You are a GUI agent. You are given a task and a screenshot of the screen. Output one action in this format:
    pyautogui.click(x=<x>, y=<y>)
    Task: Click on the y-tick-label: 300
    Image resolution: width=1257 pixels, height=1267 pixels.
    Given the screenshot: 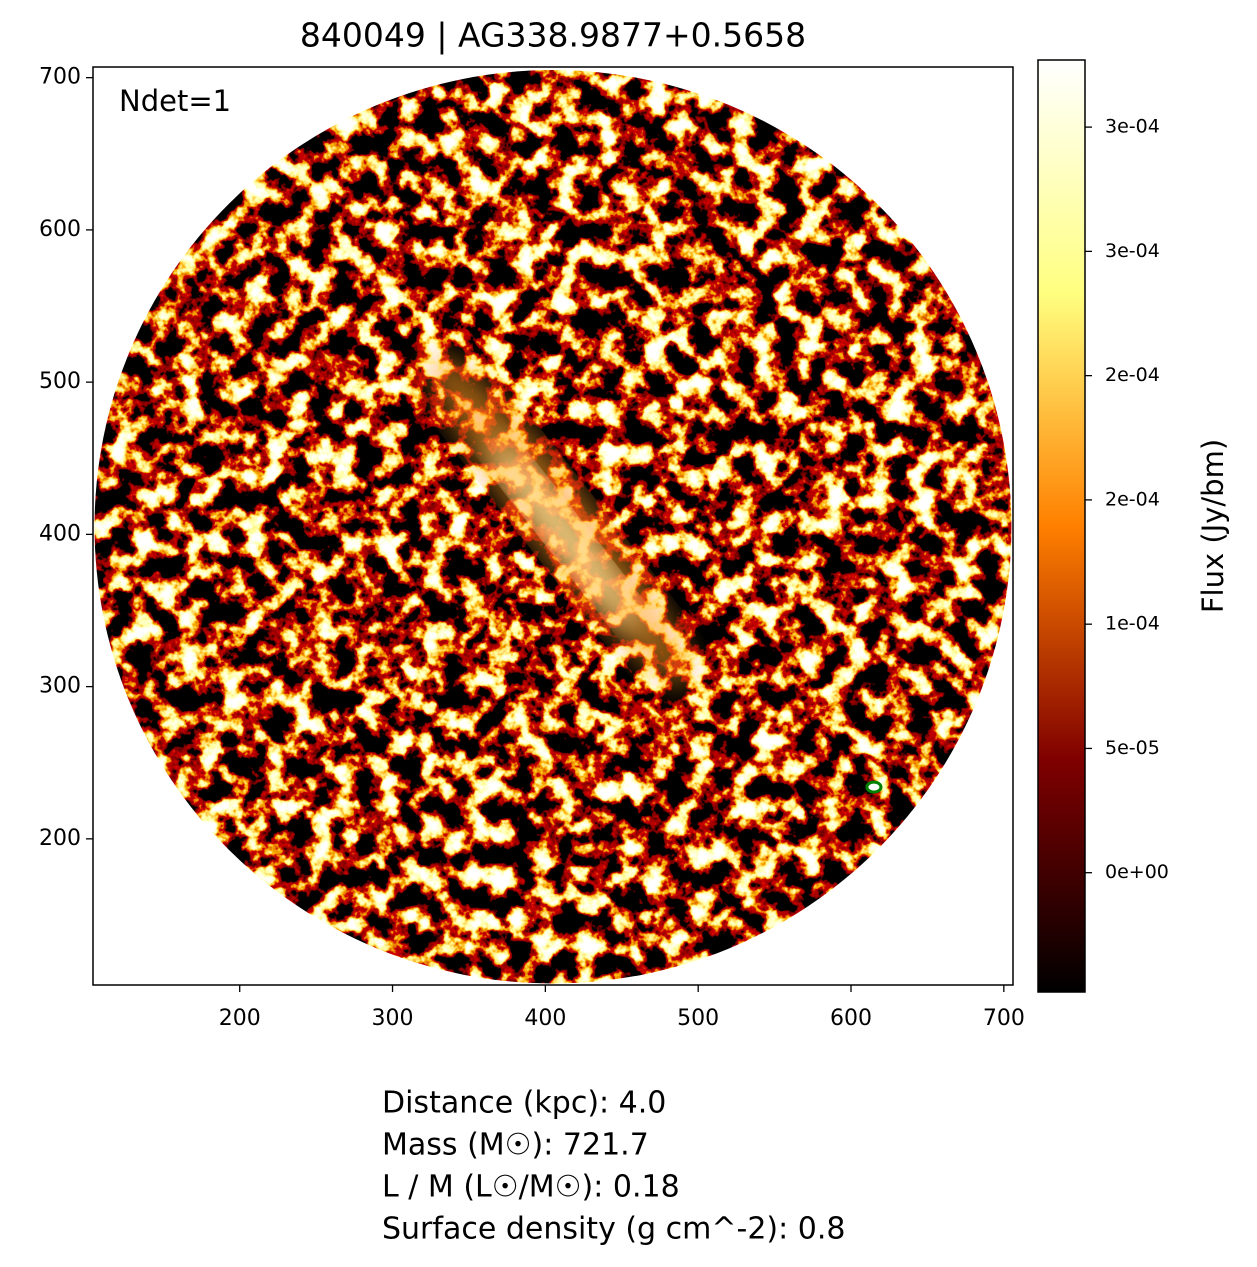 What is the action you would take?
    pyautogui.click(x=60, y=686)
    